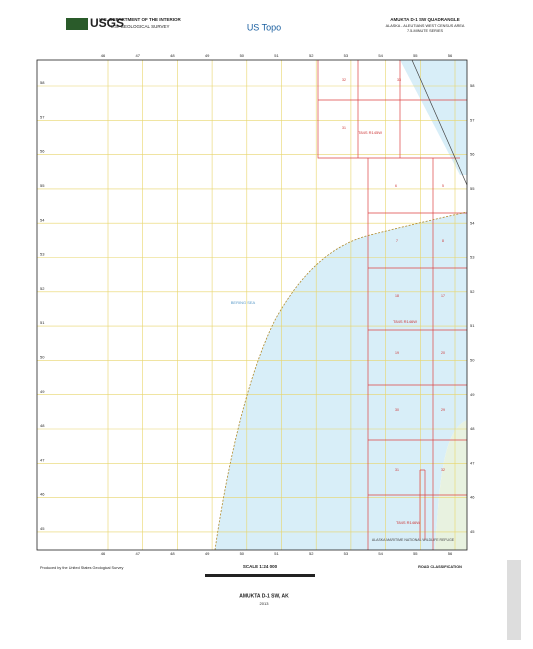  Describe the element at coordinates (243, 302) in the screenshot. I see `water-label: BERING SEA` at that location.